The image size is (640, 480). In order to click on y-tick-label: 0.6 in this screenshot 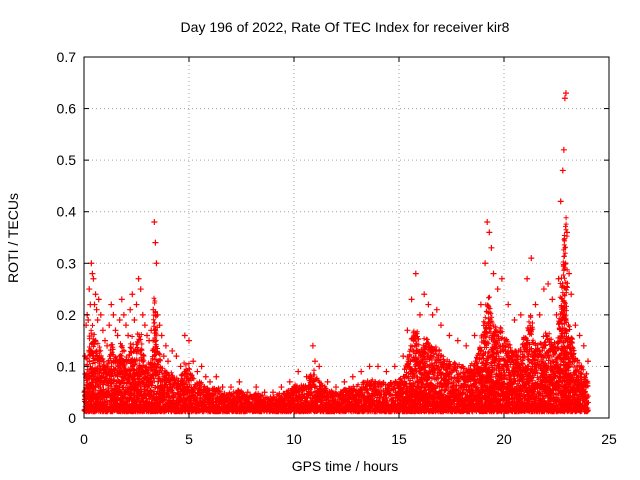, I will do `click(67, 109)`.